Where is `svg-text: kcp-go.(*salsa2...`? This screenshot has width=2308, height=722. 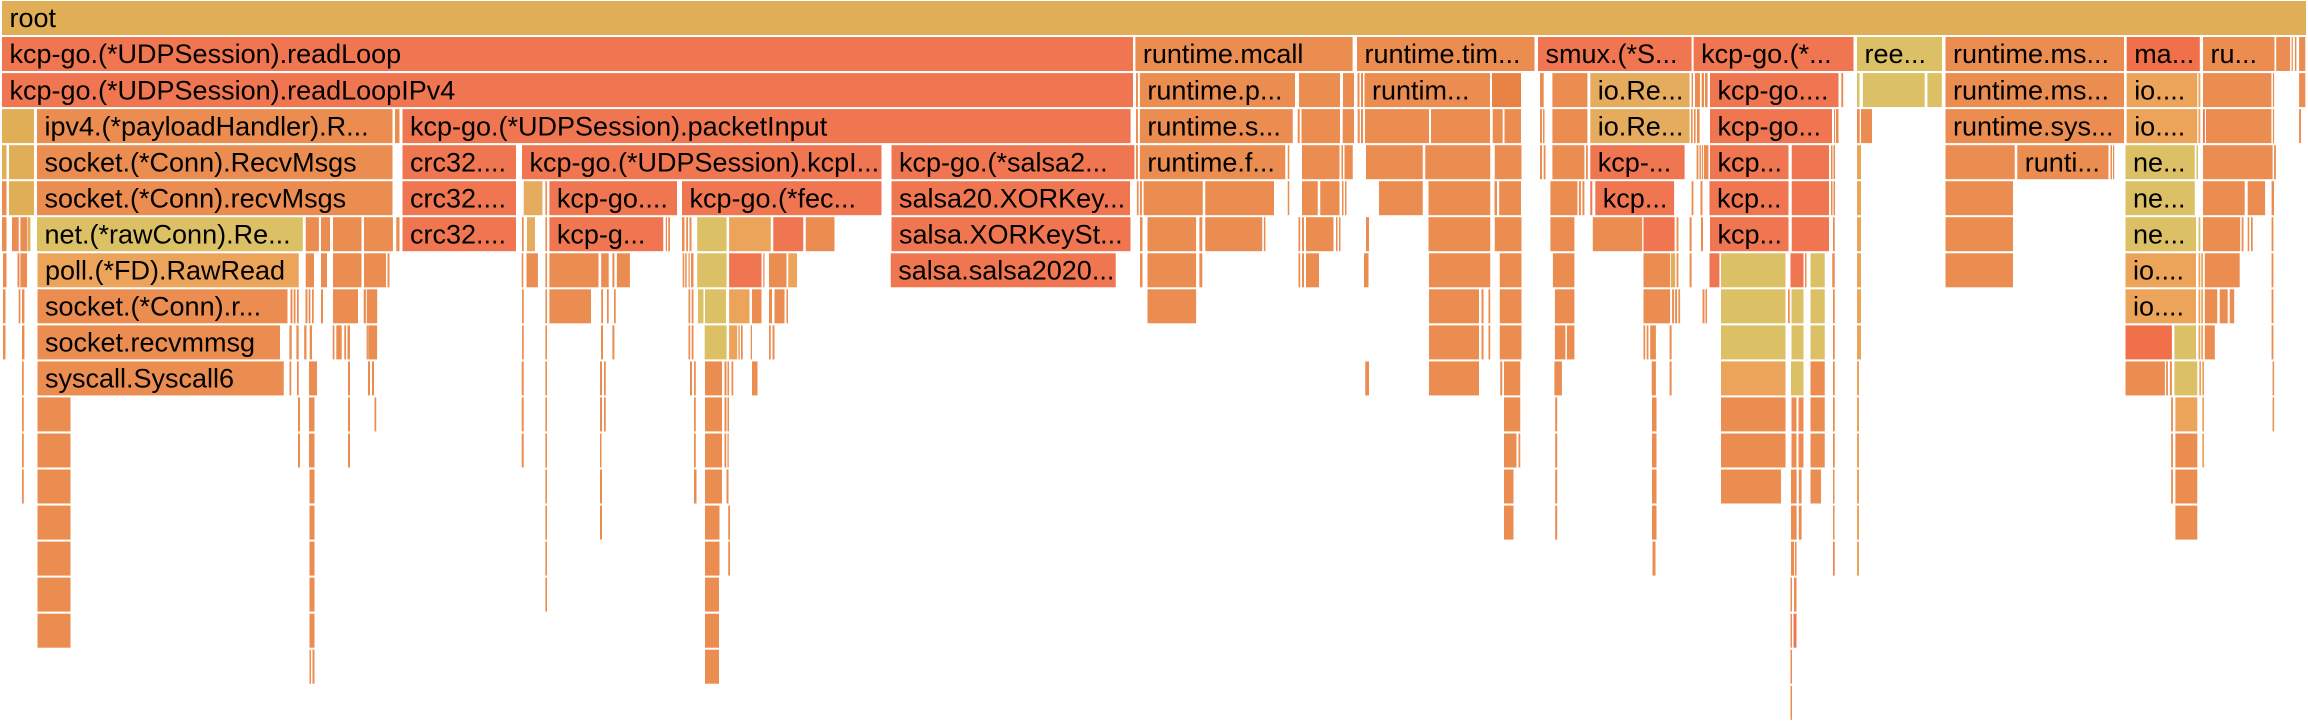
svg-text: kcp-go.(*salsa2... is located at coordinates (1003, 162).